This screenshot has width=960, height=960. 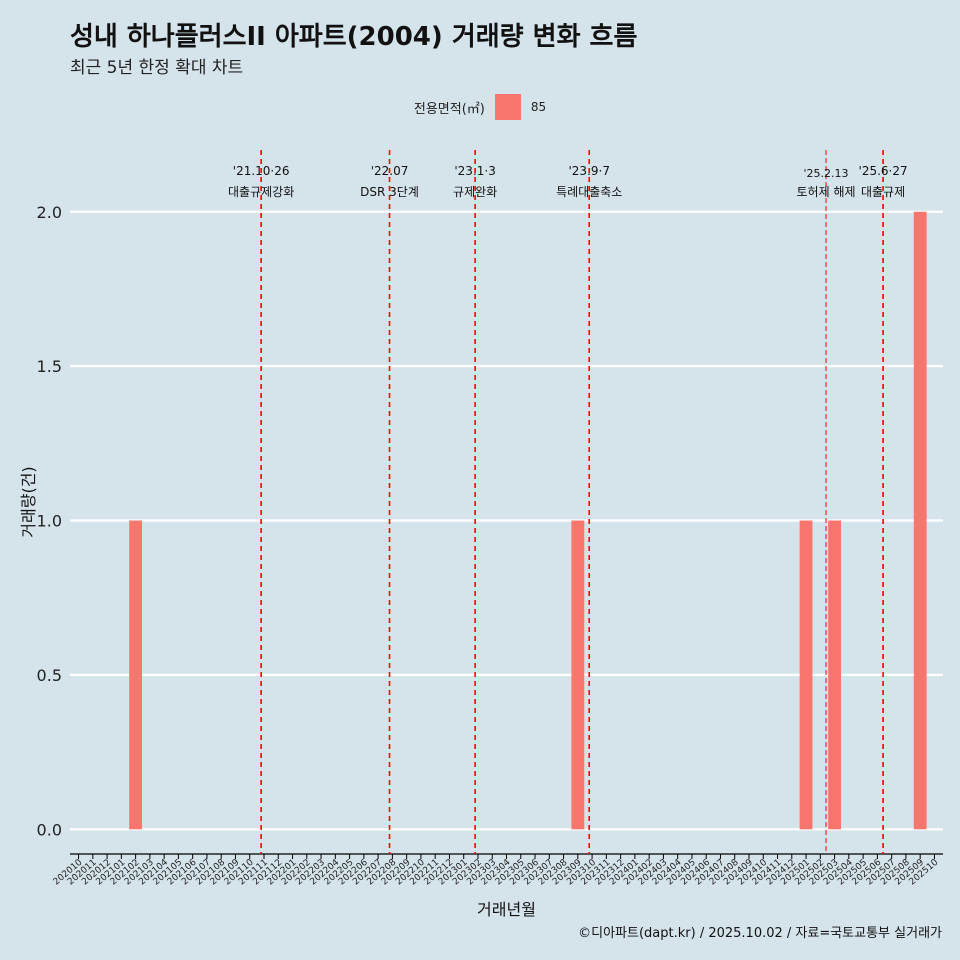 I want to click on legend: 전용면적(㎡) 85, so click(x=480, y=107).